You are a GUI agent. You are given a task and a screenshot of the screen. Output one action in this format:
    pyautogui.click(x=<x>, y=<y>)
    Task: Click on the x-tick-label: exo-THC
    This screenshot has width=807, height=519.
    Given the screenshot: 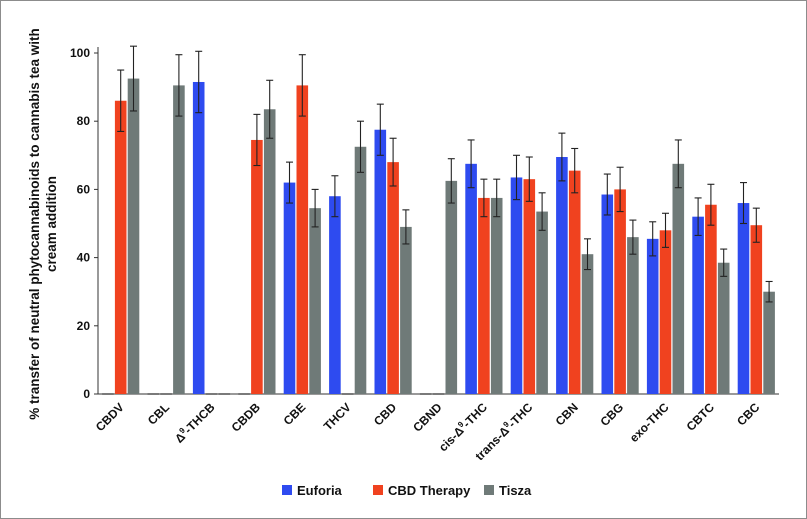 What is the action you would take?
    pyautogui.click(x=649, y=422)
    